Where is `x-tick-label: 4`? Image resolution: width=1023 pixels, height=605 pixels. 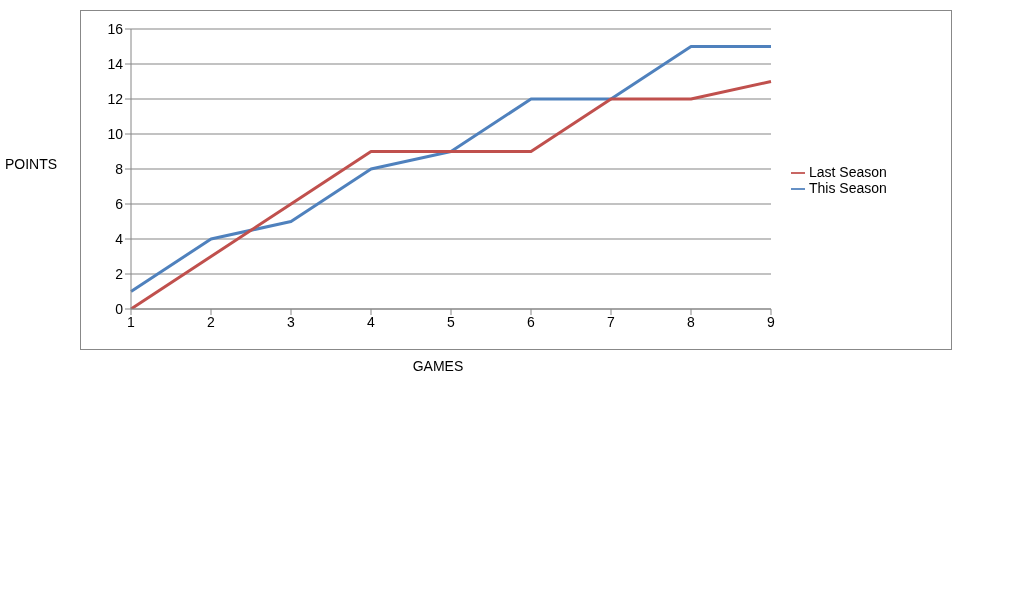 x-tick-label: 4 is located at coordinates (371, 321).